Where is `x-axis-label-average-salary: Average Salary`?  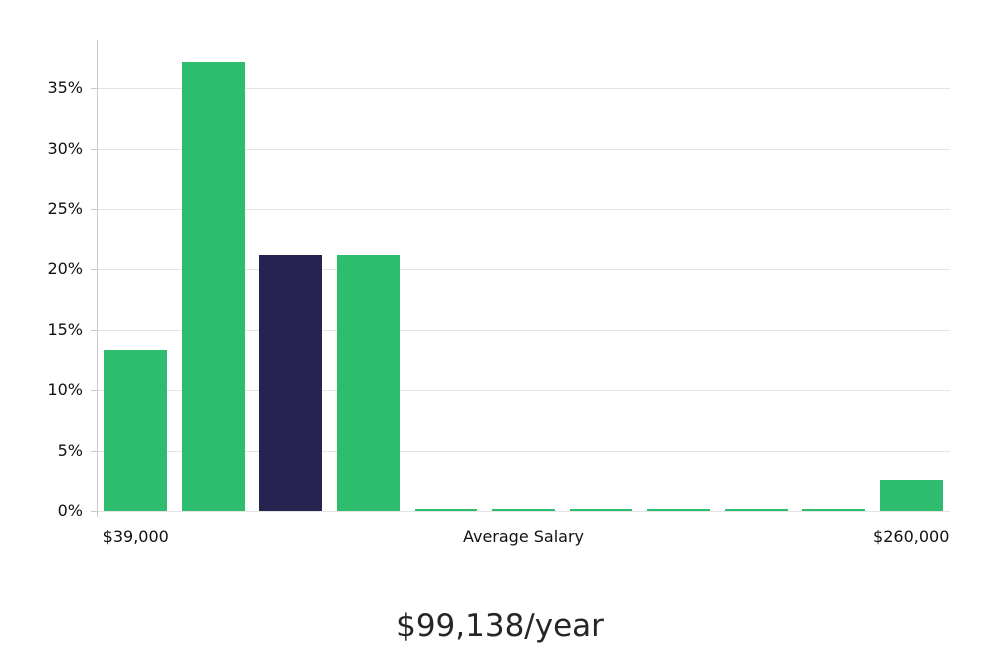 x-axis-label-average-salary: Average Salary is located at coordinates (523, 536).